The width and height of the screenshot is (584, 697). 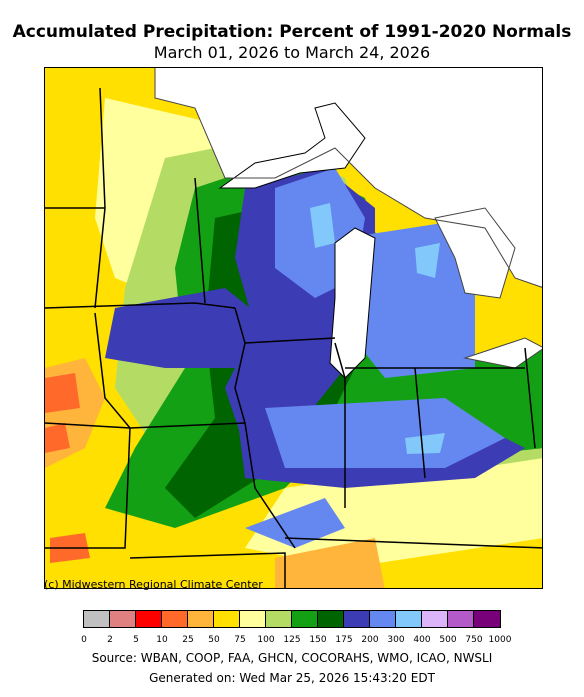 What do you see at coordinates (290, 340) in the screenshot?
I see `border-il-wi` at bounding box center [290, 340].